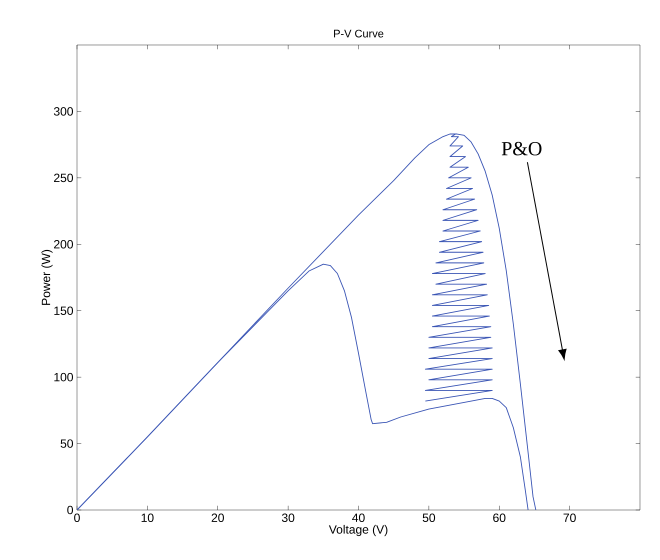 This screenshot has width=660, height=560. Describe the element at coordinates (359, 34) in the screenshot. I see `chart-title: P-V Curve` at that location.